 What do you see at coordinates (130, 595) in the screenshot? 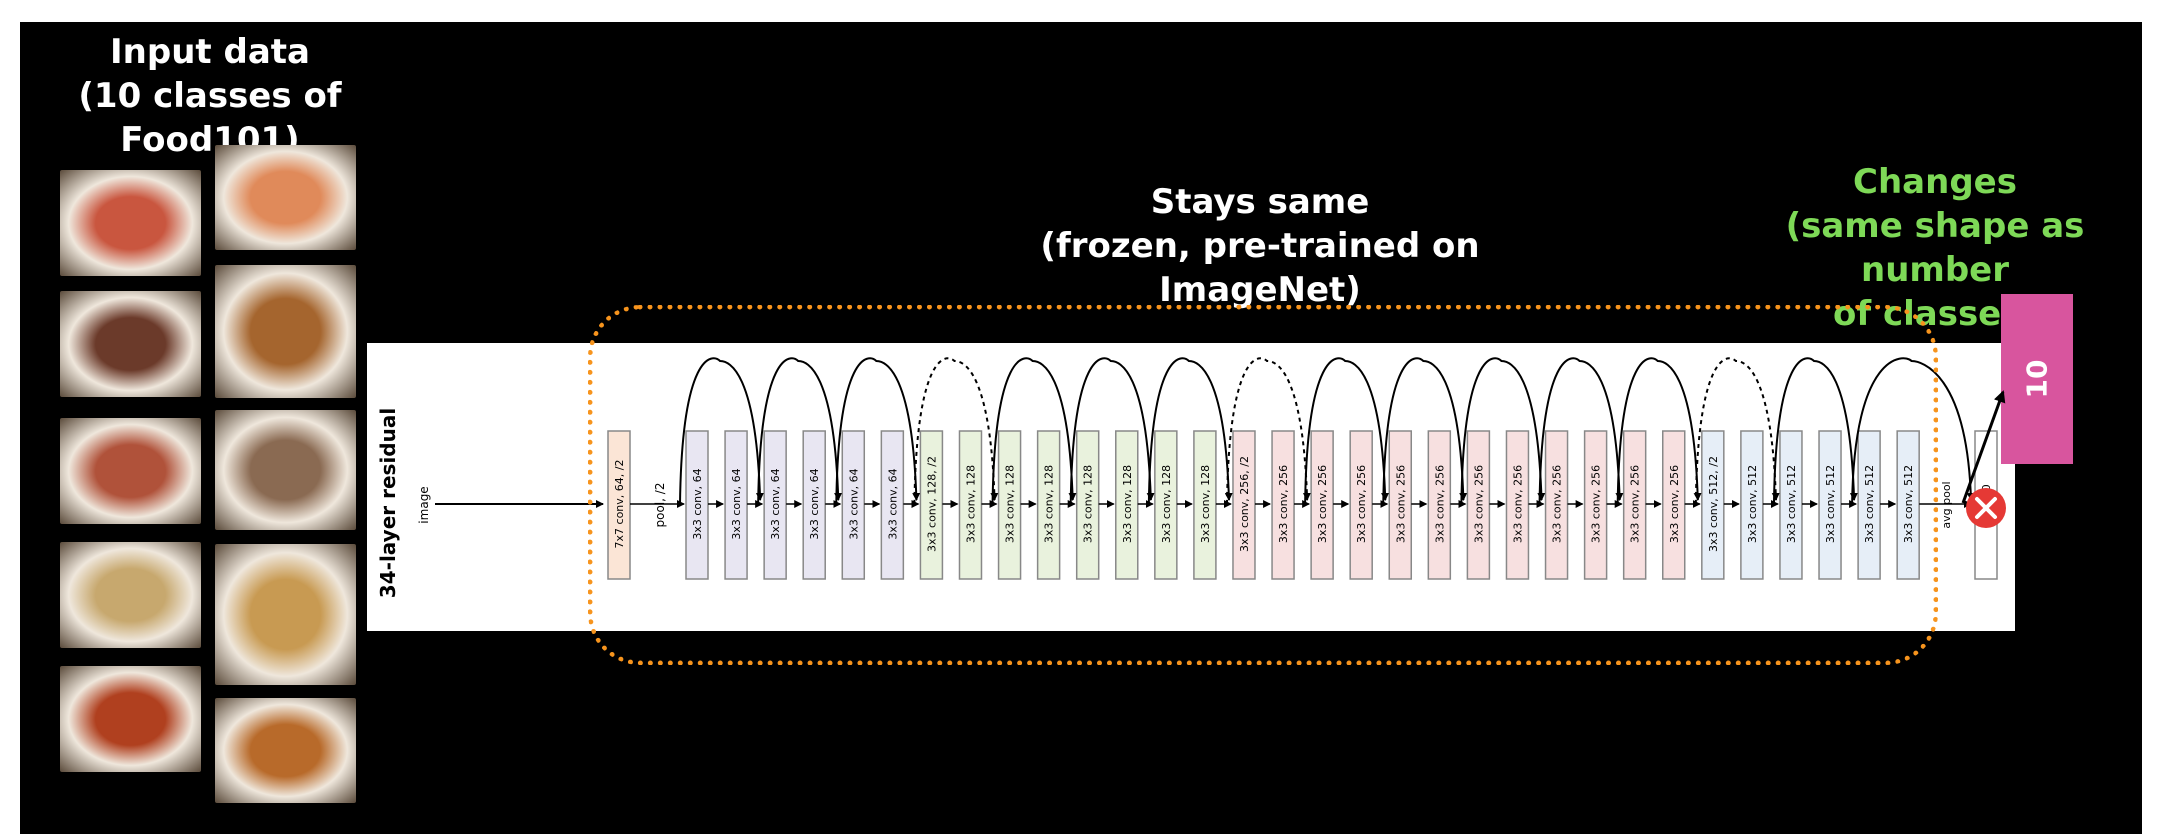
I see `fried-rice-photo` at bounding box center [130, 595].